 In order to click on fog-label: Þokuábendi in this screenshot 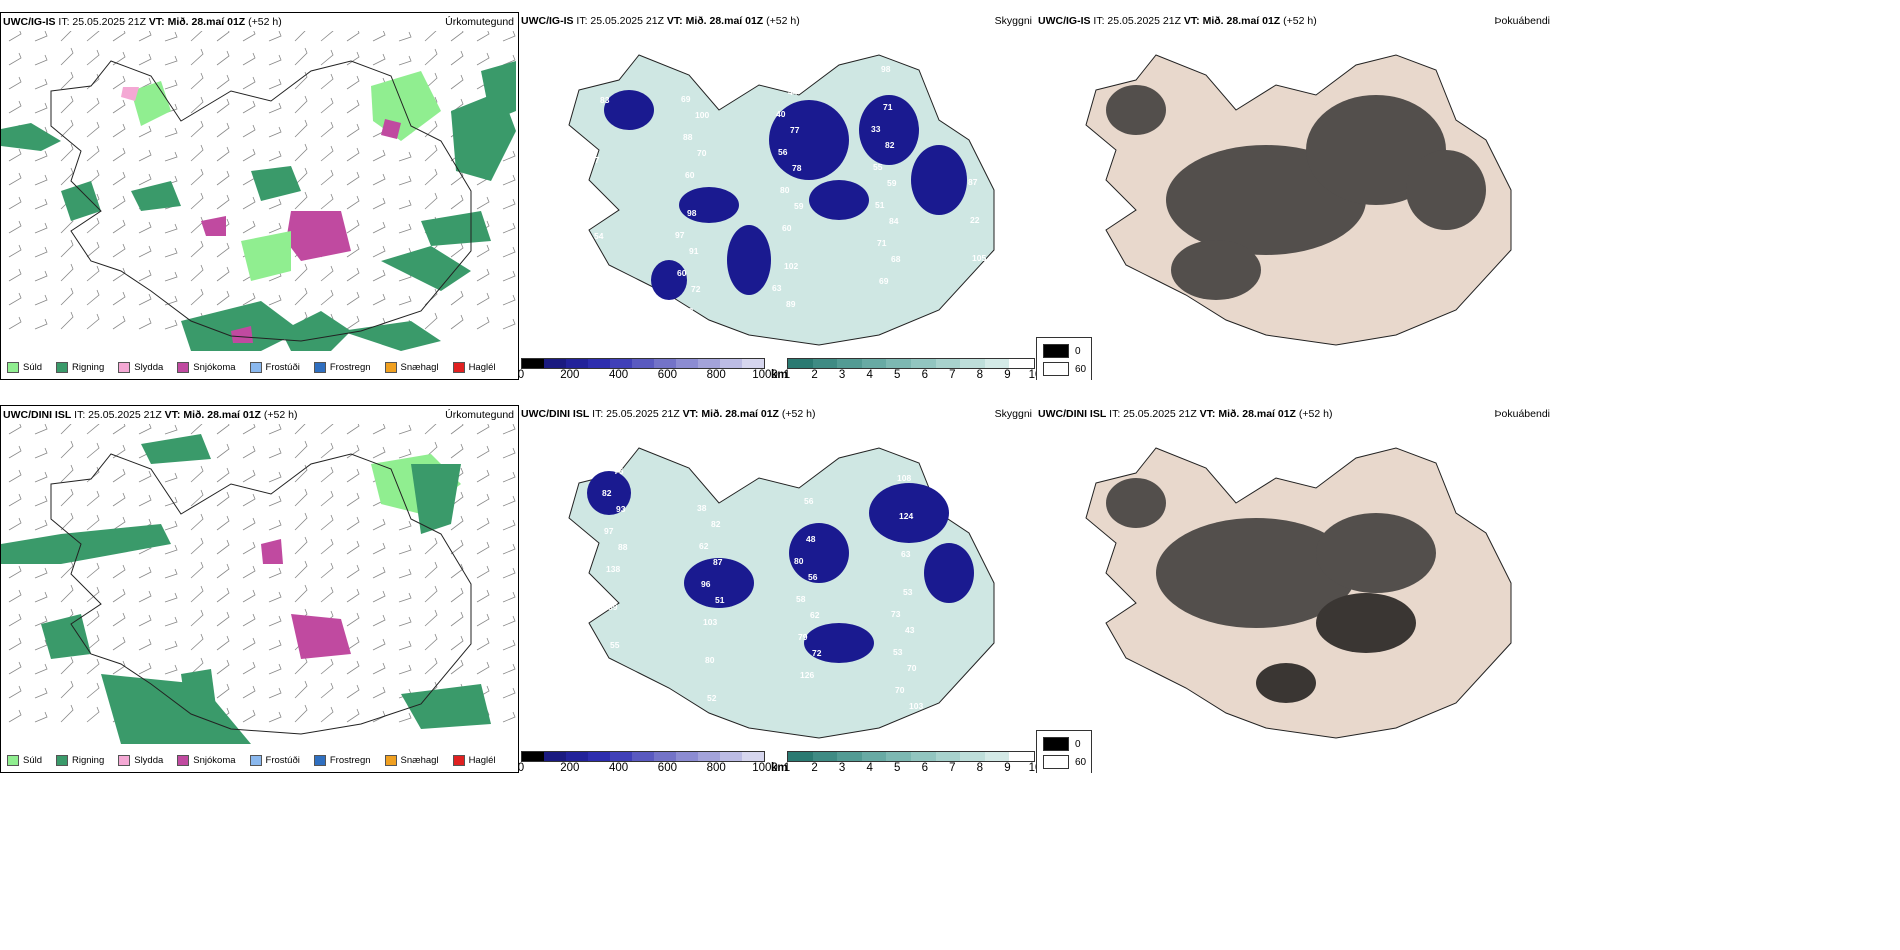, I will do `click(1522, 414)`.